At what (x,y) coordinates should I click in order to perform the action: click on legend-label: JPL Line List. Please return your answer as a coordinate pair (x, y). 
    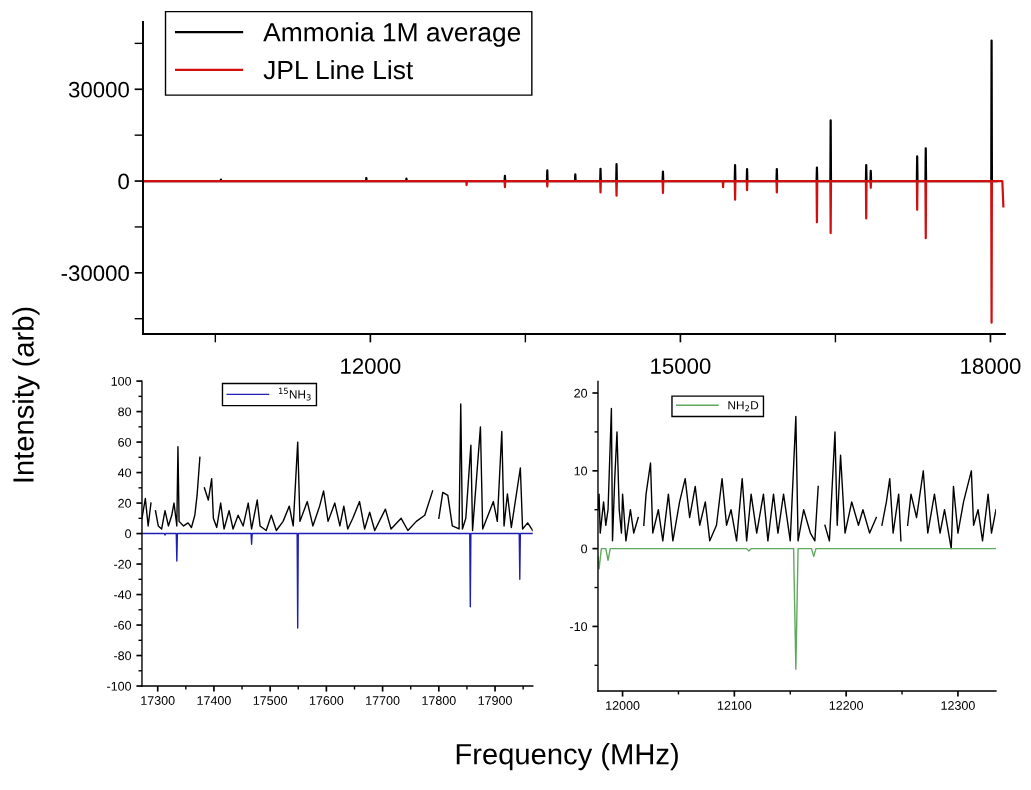
    Looking at the image, I should click on (338, 69).